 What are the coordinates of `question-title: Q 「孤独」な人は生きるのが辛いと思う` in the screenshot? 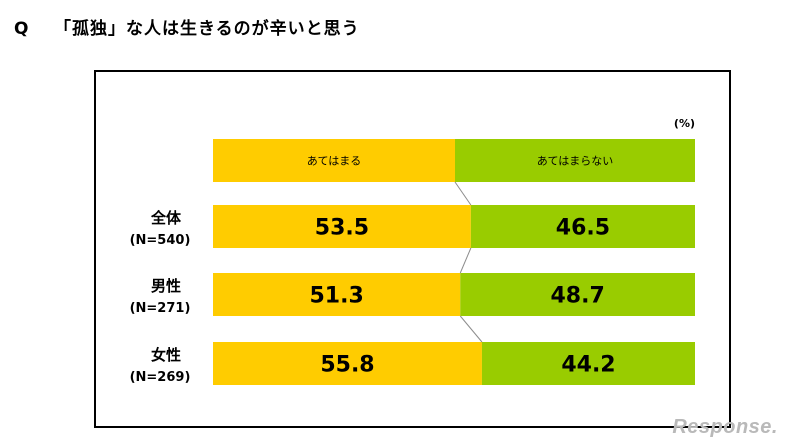 It's located at (187, 26).